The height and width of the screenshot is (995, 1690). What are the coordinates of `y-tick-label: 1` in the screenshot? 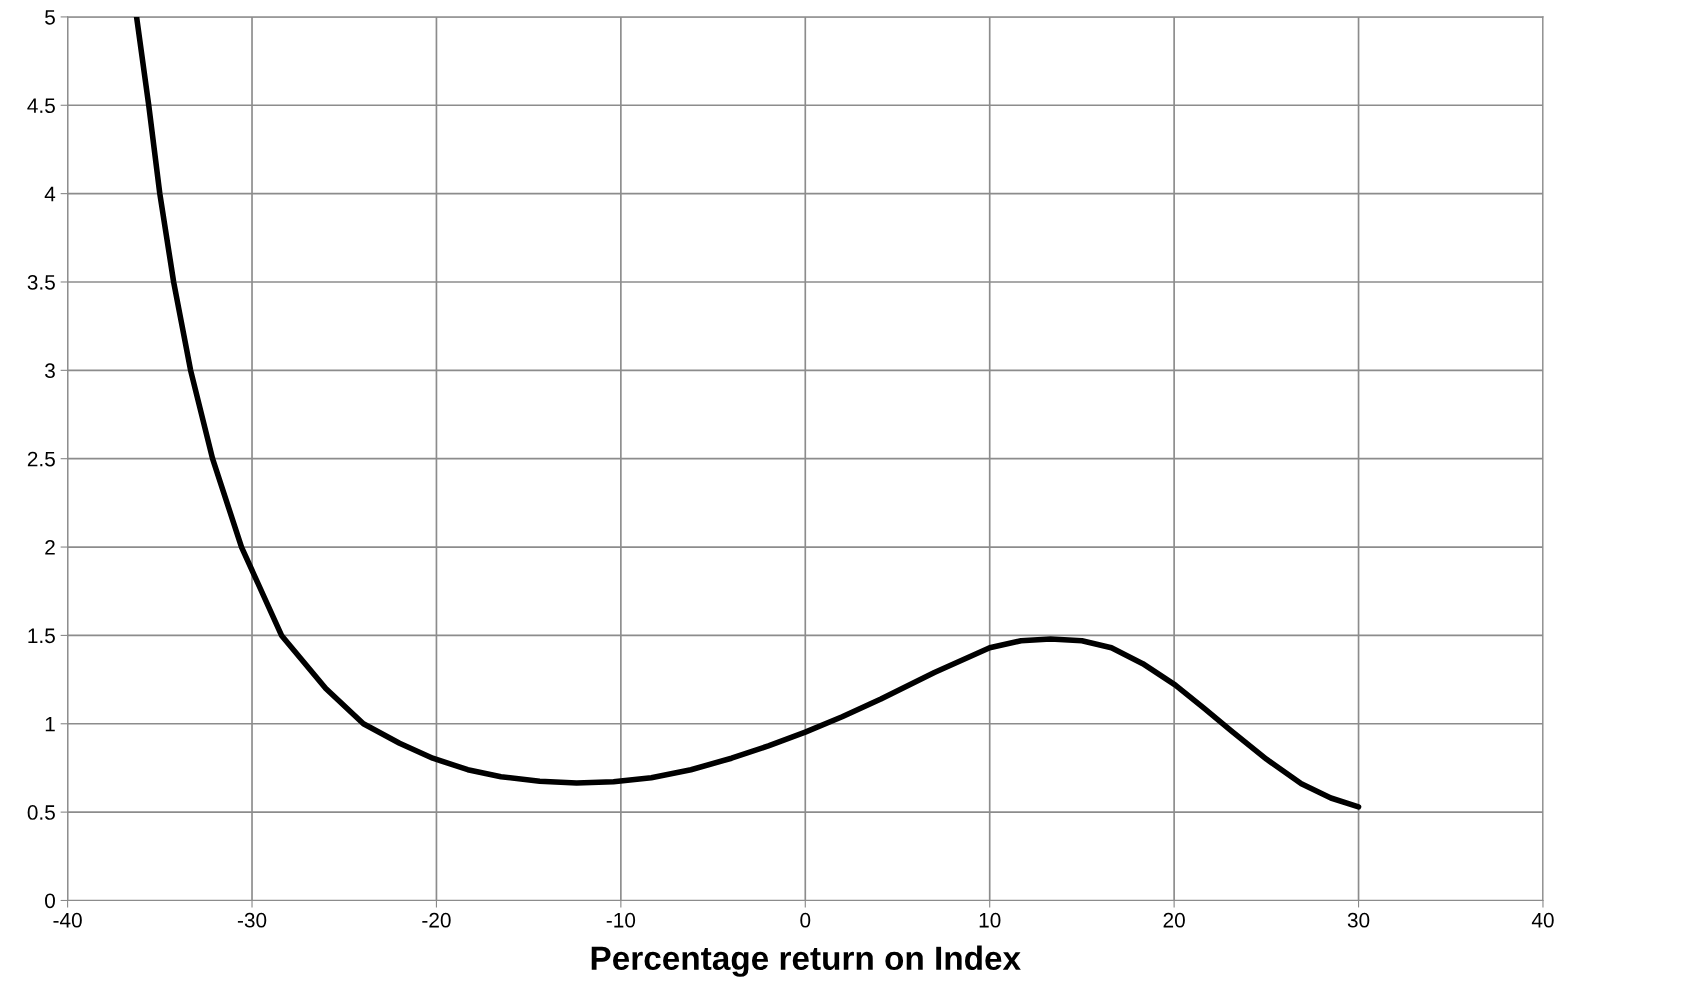 It's located at (50, 724).